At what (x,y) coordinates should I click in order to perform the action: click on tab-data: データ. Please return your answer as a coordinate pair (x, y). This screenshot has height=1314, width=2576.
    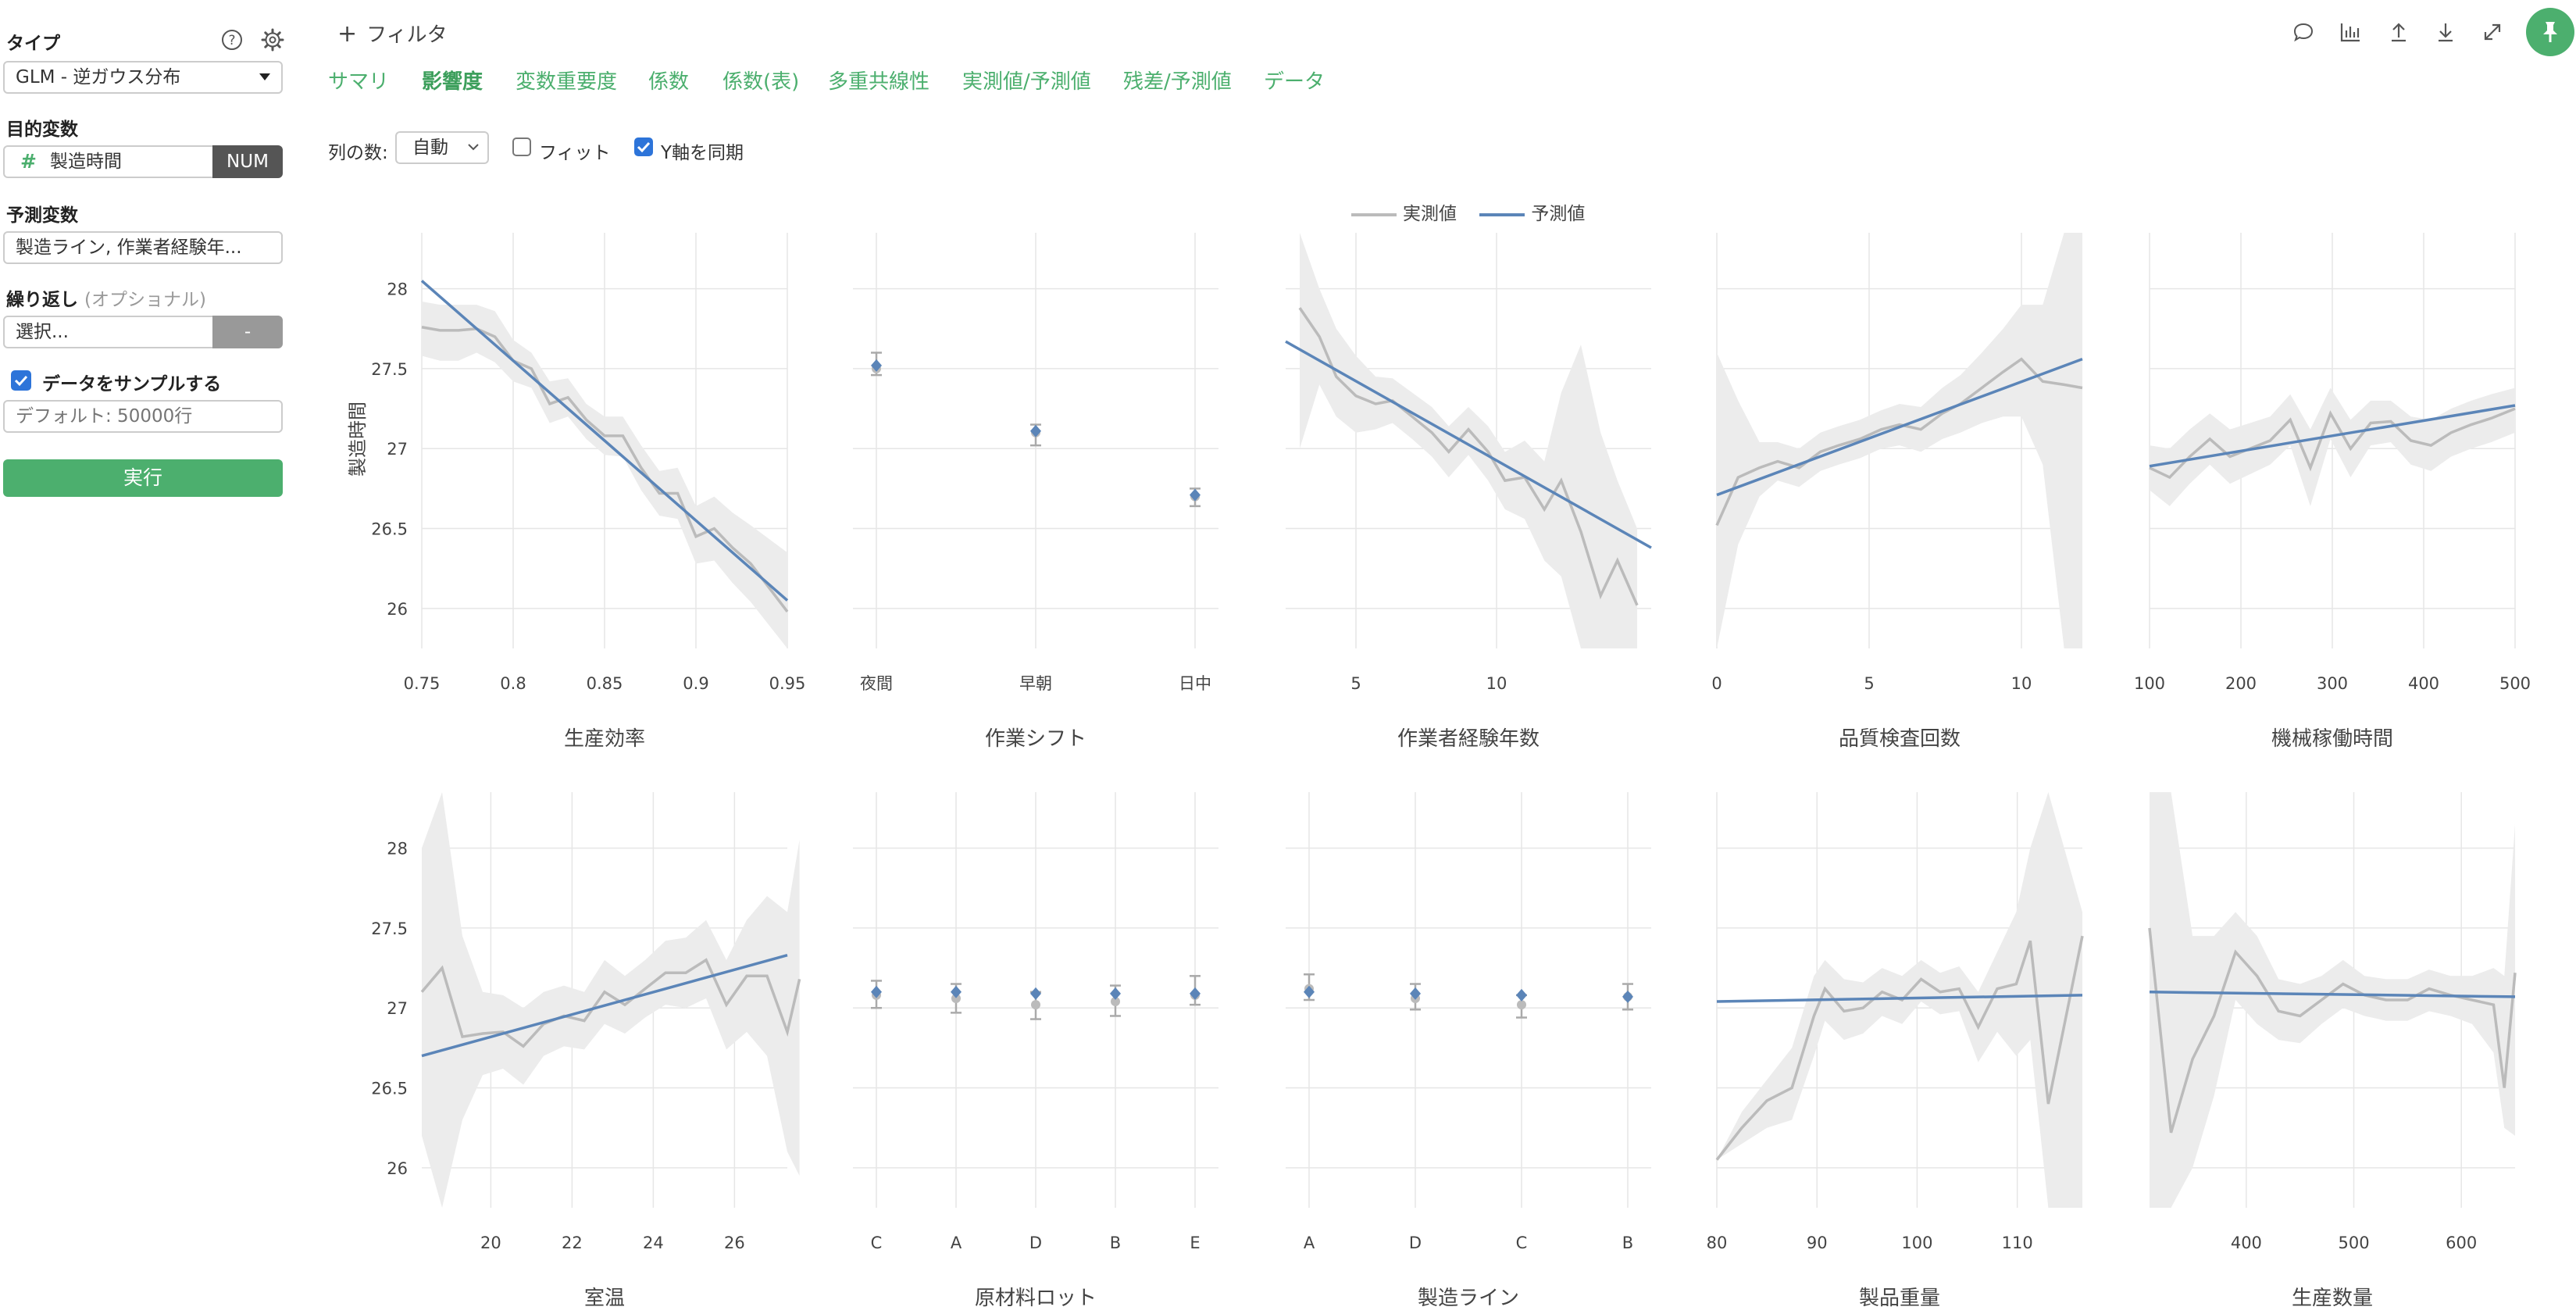
    Looking at the image, I should click on (1294, 82).